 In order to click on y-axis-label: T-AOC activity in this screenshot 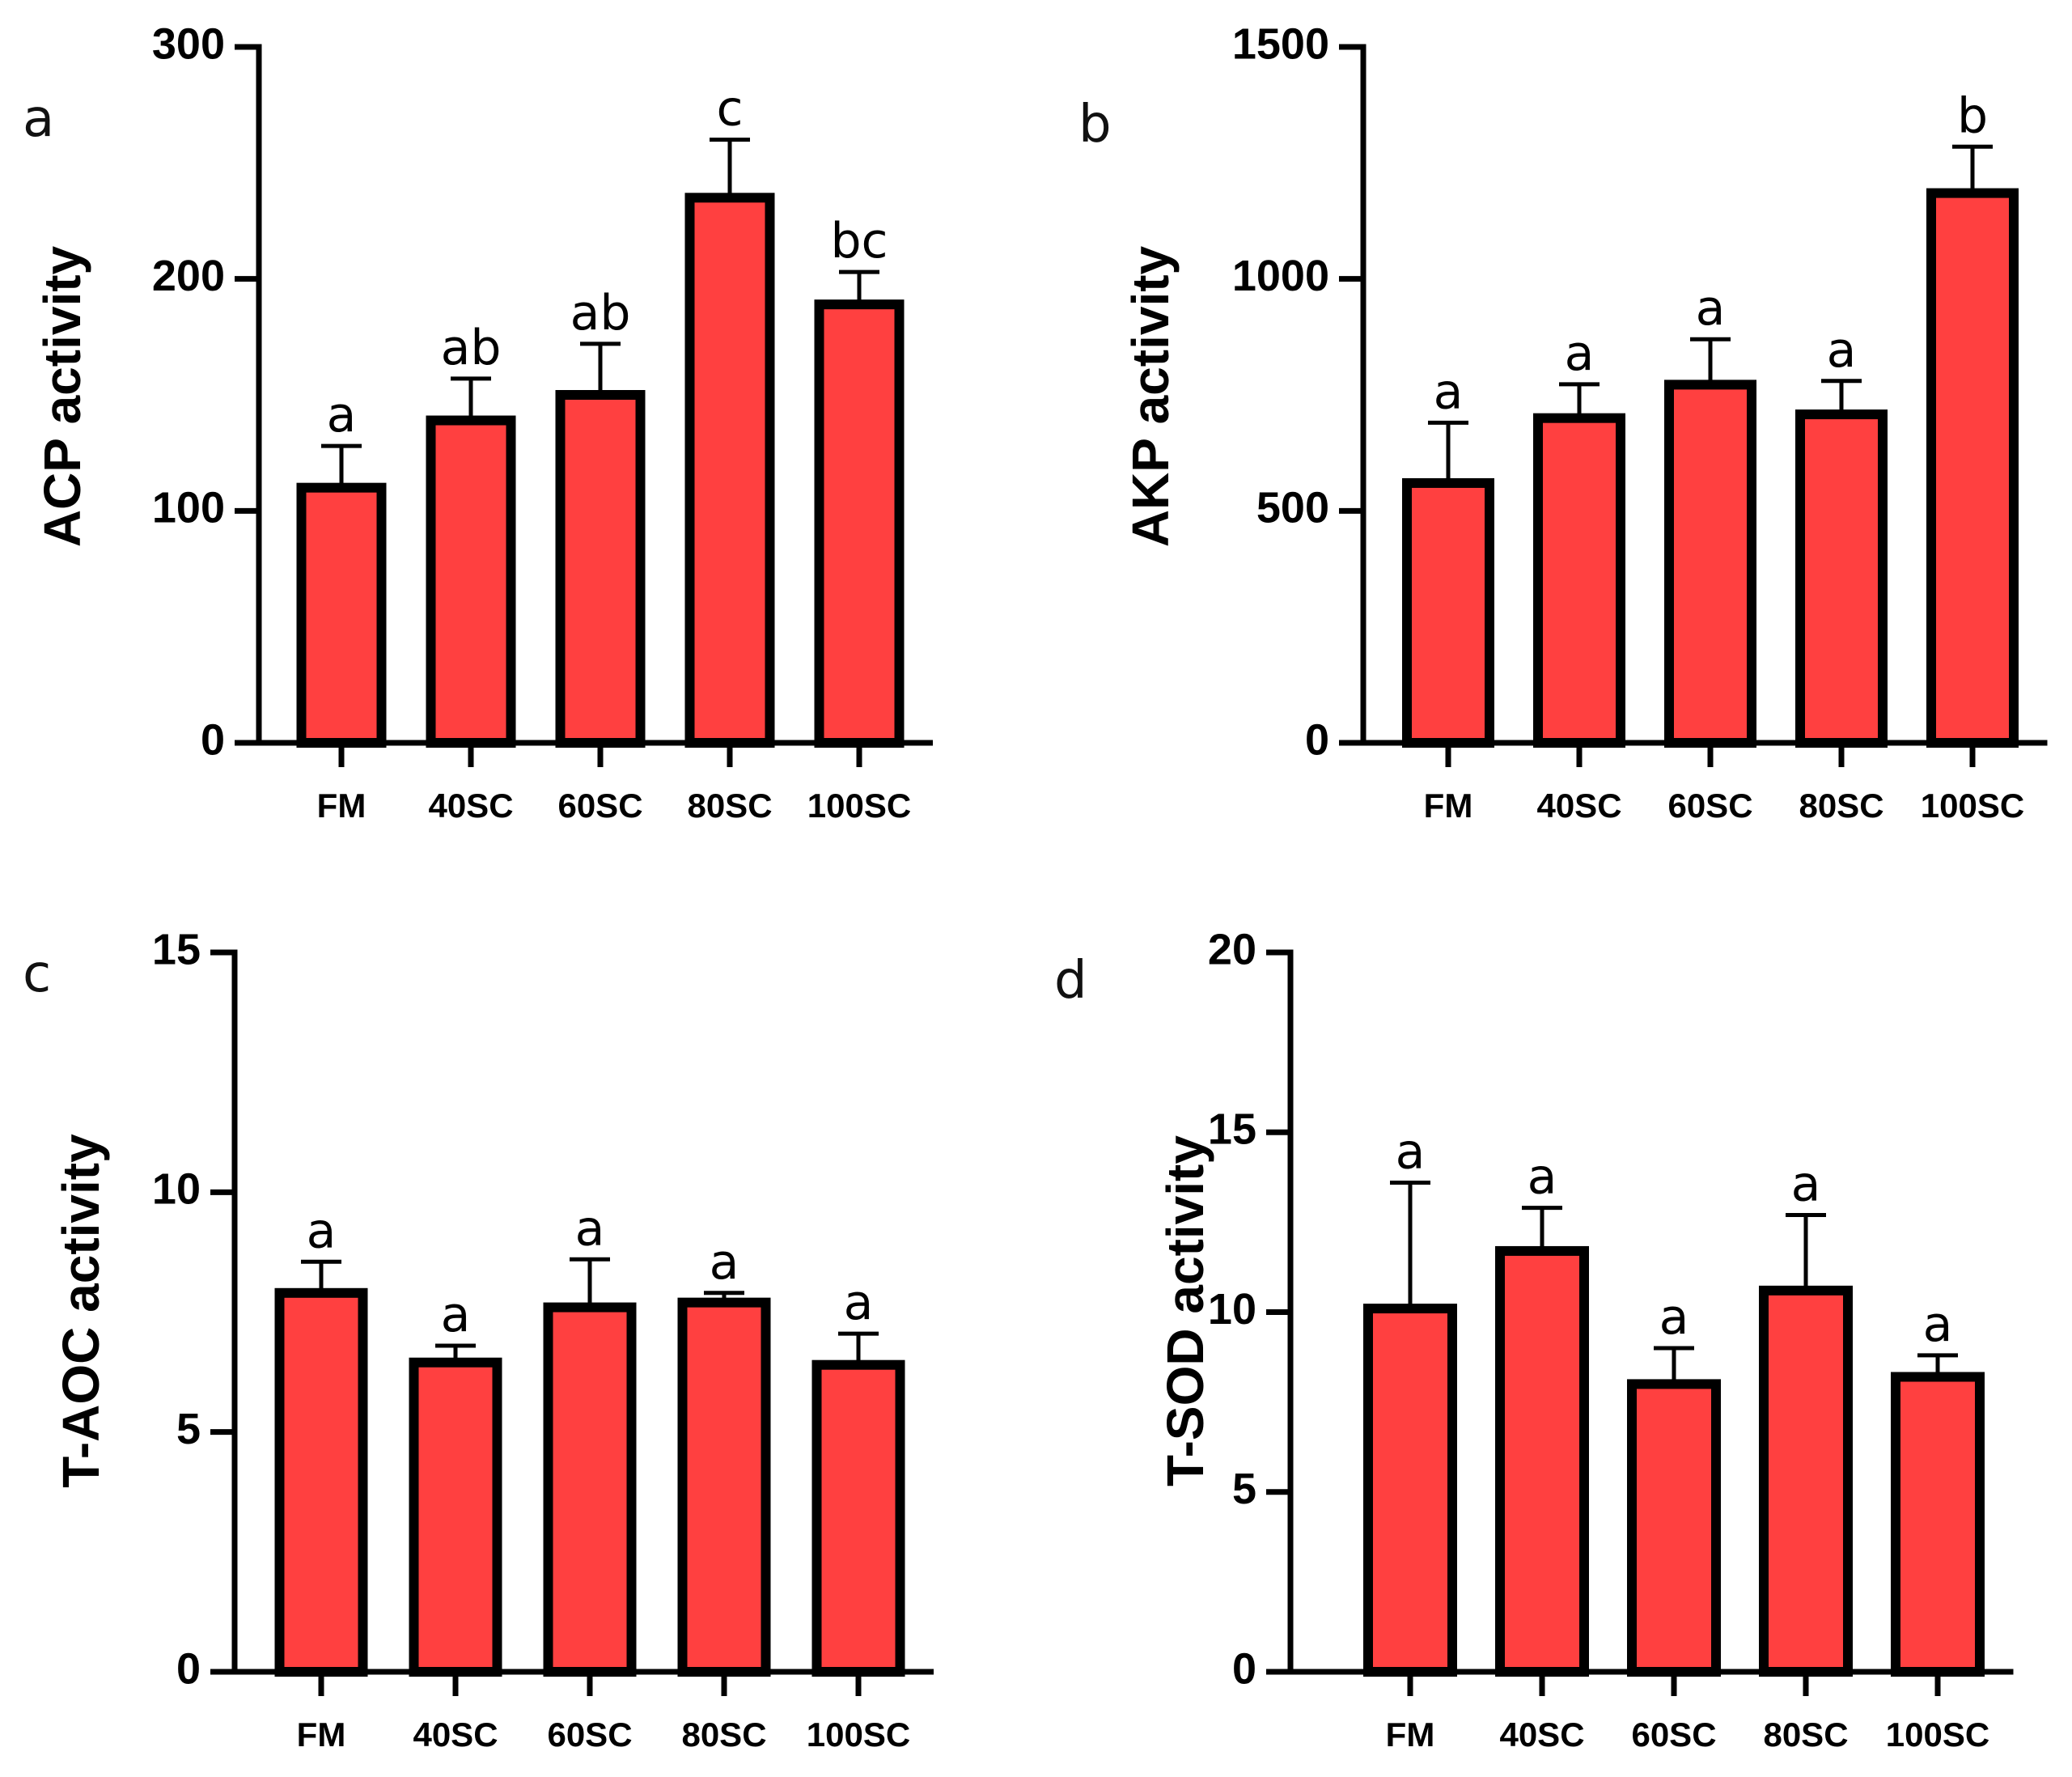, I will do `click(81, 1311)`.